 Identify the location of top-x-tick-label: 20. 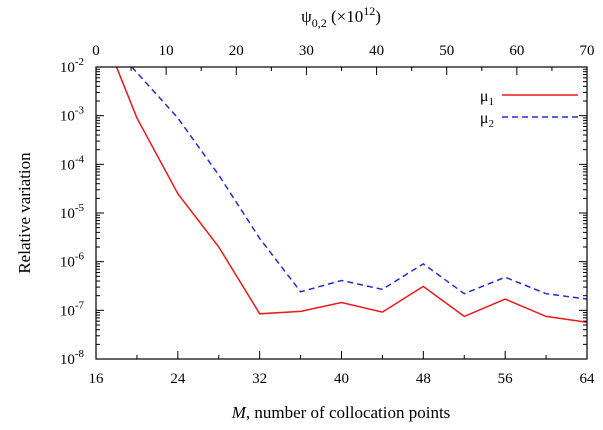
(236, 51).